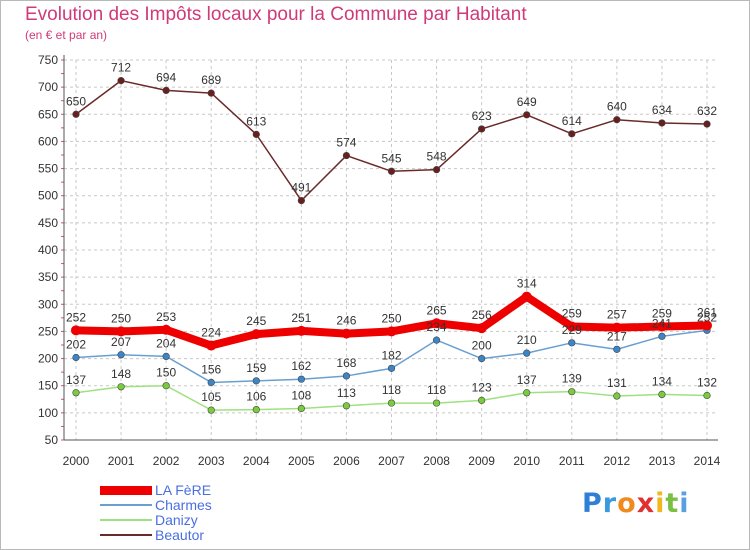 The width and height of the screenshot is (750, 550). What do you see at coordinates (166, 77) in the screenshot?
I see `data-label: 694` at bounding box center [166, 77].